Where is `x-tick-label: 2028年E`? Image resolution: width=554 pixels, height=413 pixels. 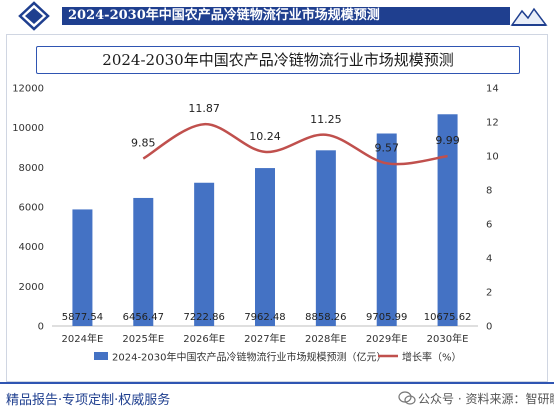
x-tick-label: 2028年E is located at coordinates (326, 338).